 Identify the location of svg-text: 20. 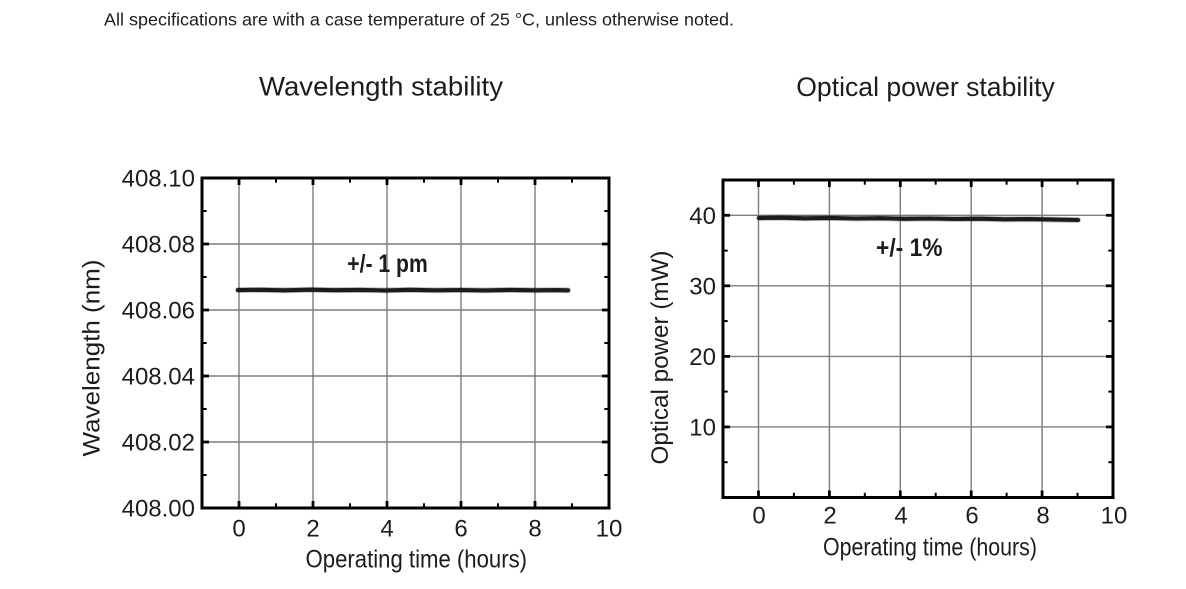
(702, 357).